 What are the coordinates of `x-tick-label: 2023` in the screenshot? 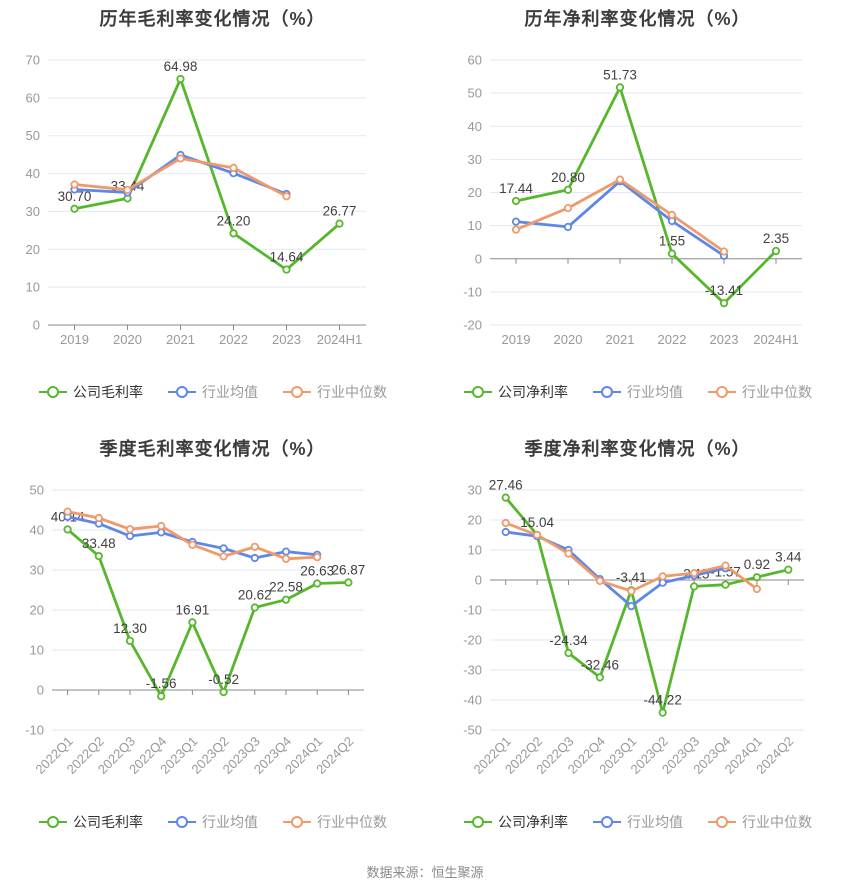 It's located at (286, 339).